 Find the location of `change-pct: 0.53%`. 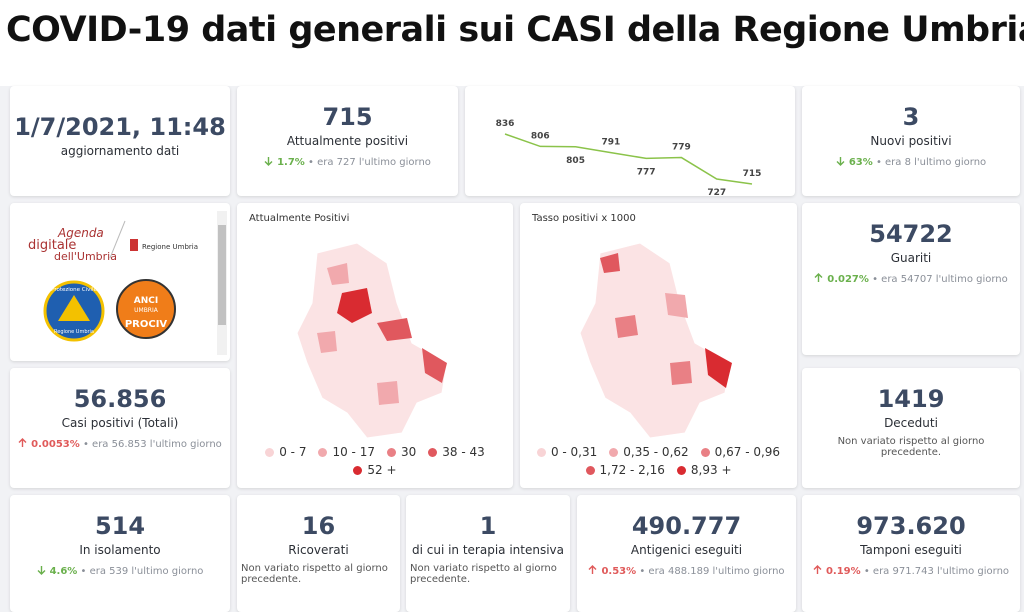

change-pct: 0.53% is located at coordinates (619, 571).